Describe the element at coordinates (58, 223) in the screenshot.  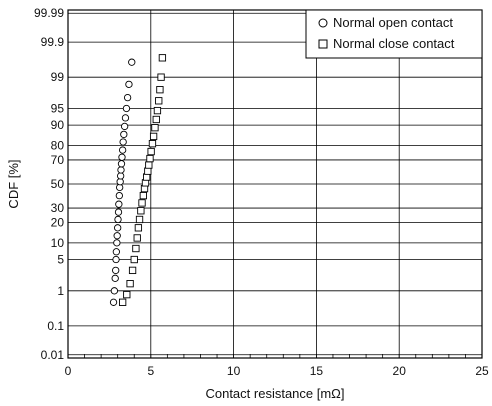
I see `y-tick-label: 20` at that location.